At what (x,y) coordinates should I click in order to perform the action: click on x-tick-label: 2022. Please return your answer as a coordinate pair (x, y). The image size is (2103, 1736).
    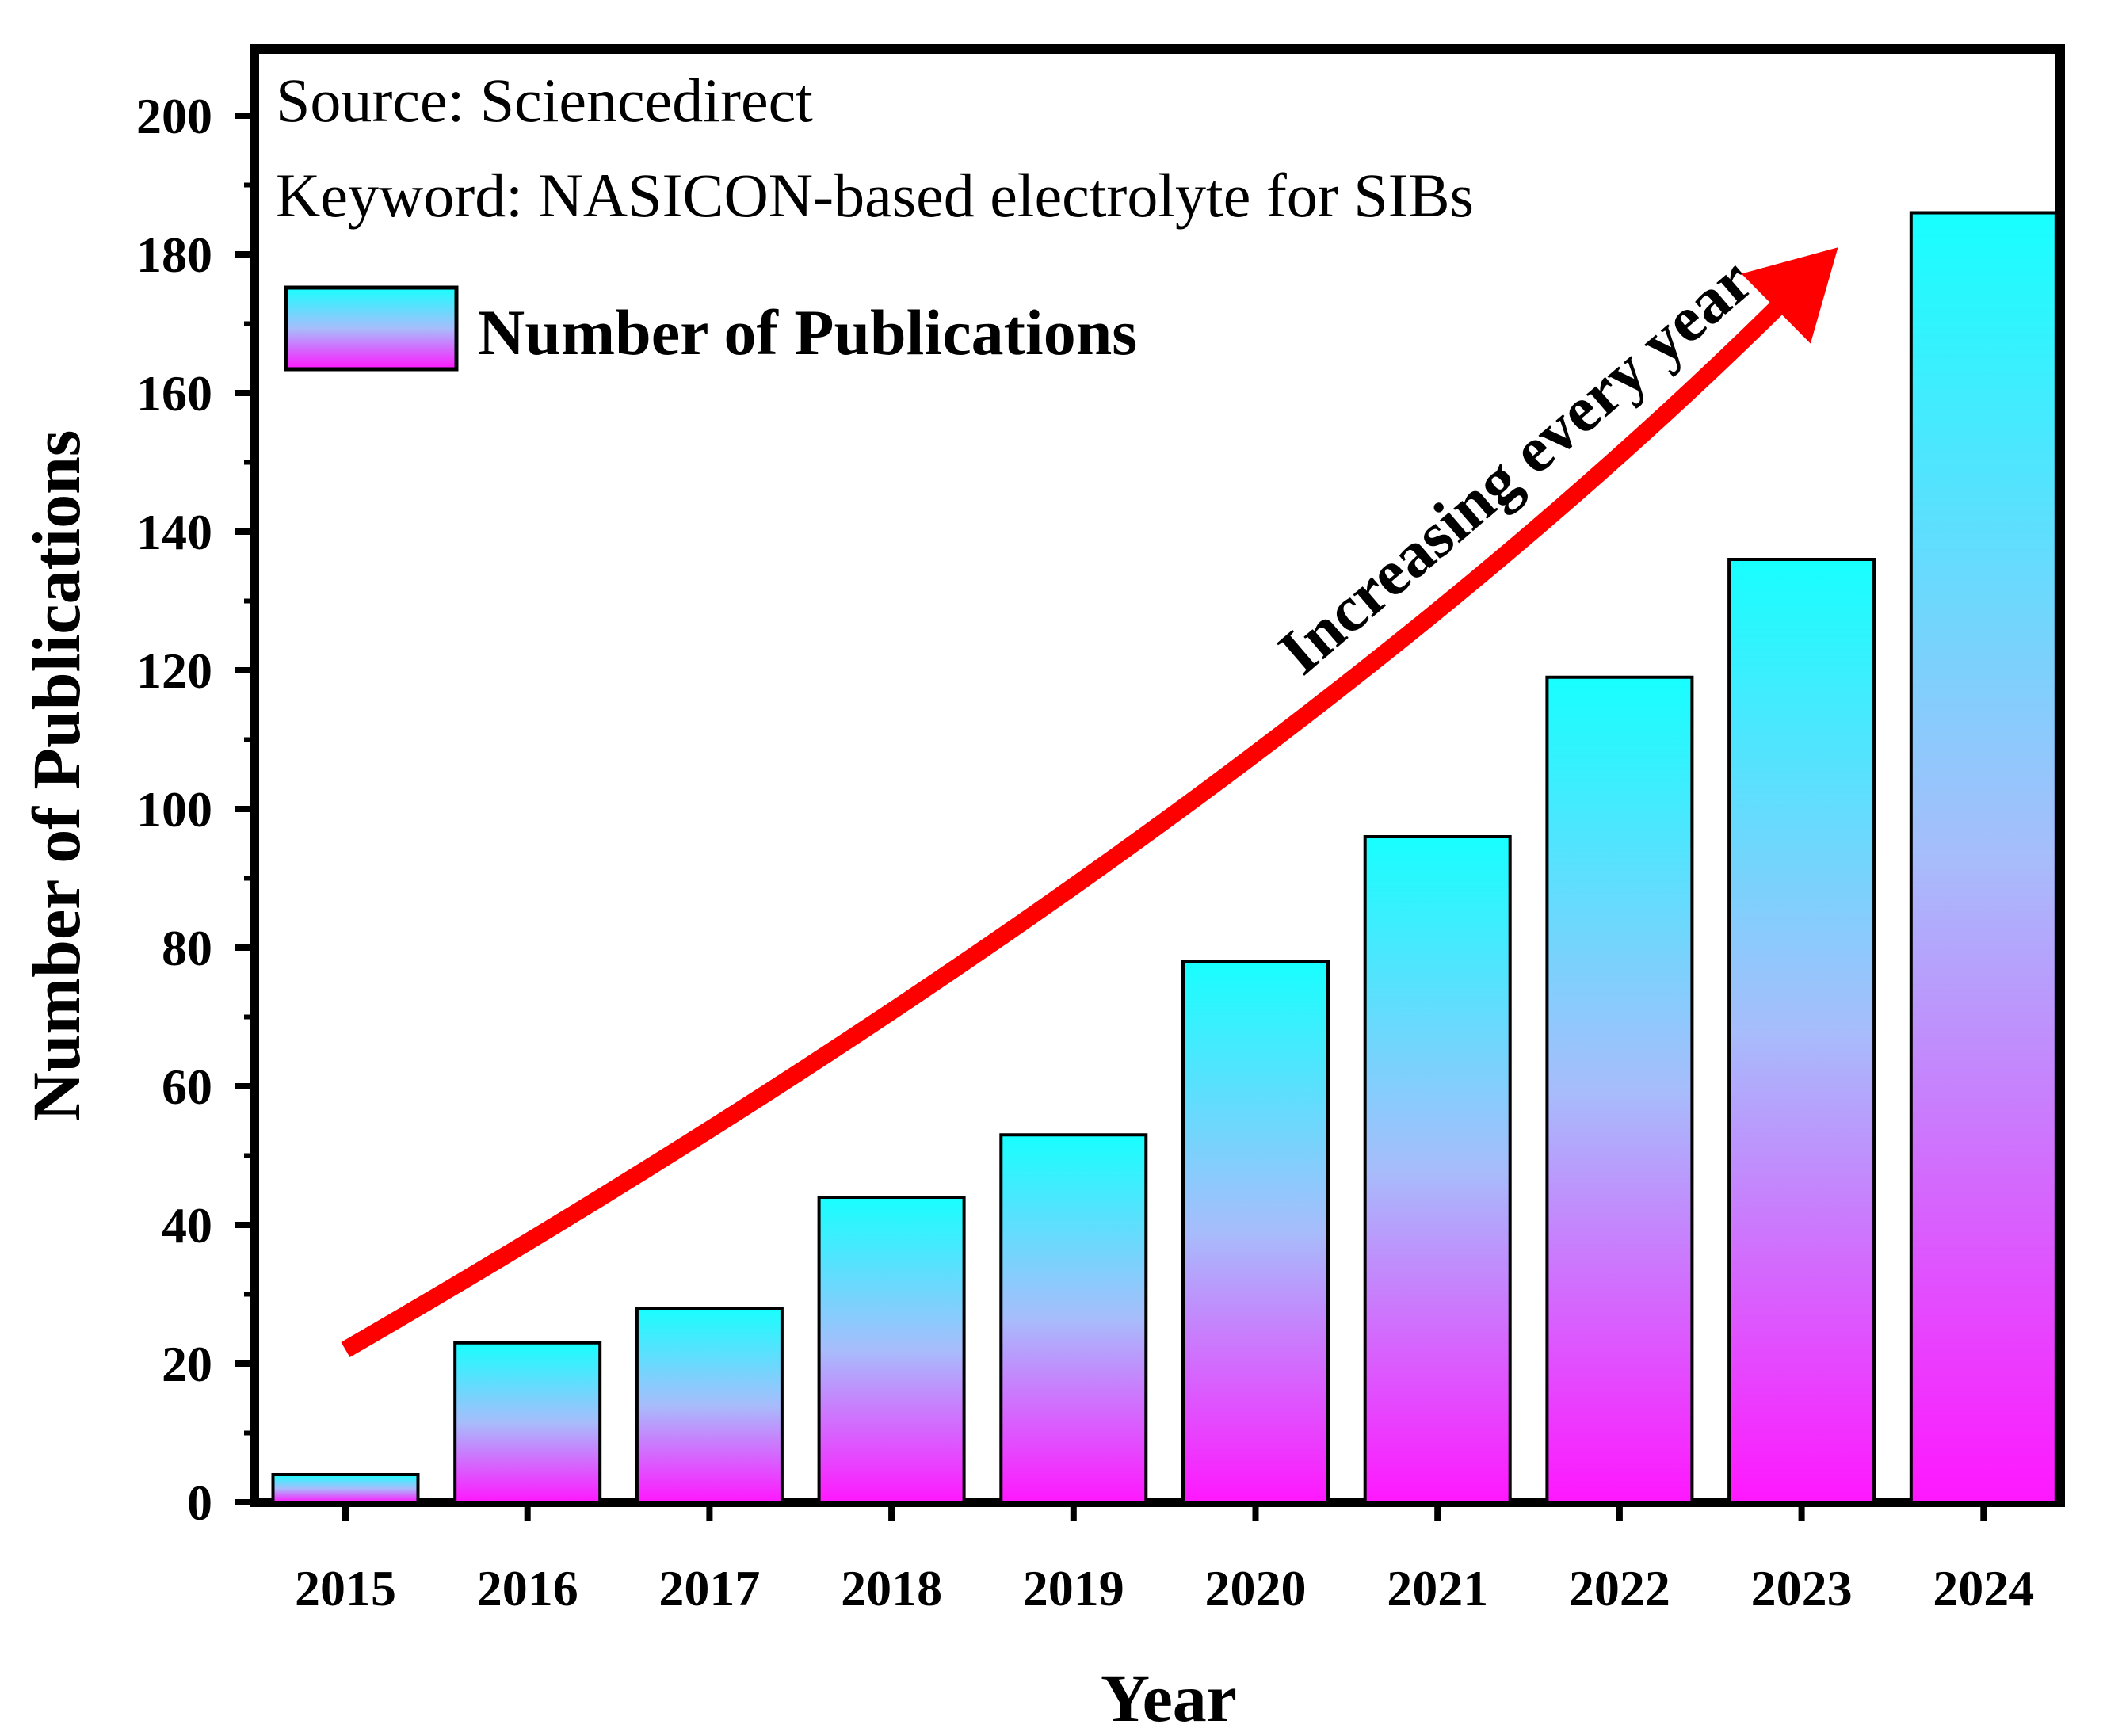
    Looking at the image, I should click on (1619, 1588).